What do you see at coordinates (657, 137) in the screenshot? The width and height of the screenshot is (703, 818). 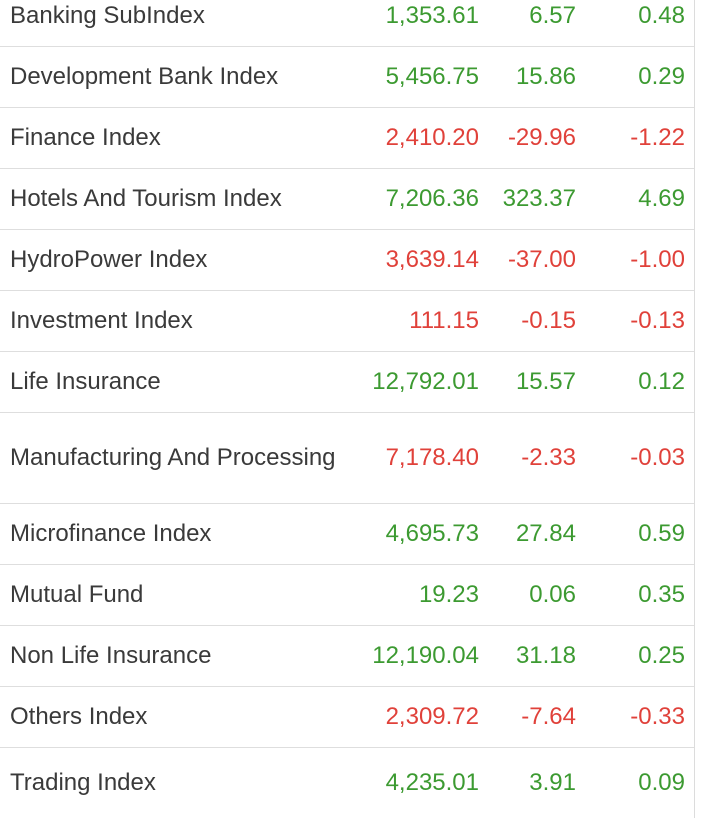 I see `index-percent-change: -1.22` at bounding box center [657, 137].